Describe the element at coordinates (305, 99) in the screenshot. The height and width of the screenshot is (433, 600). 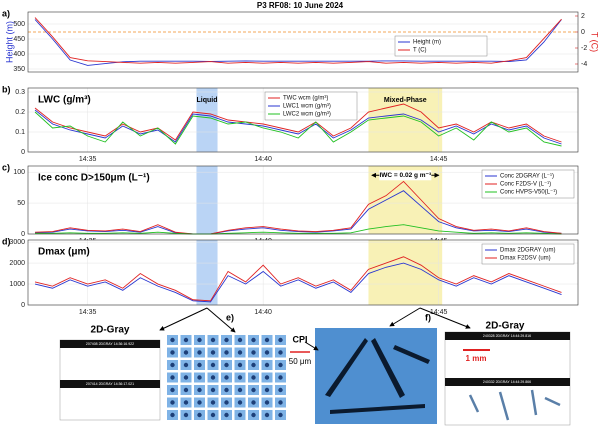
I see `legend-label: TWC wcm (g/m³)` at that location.